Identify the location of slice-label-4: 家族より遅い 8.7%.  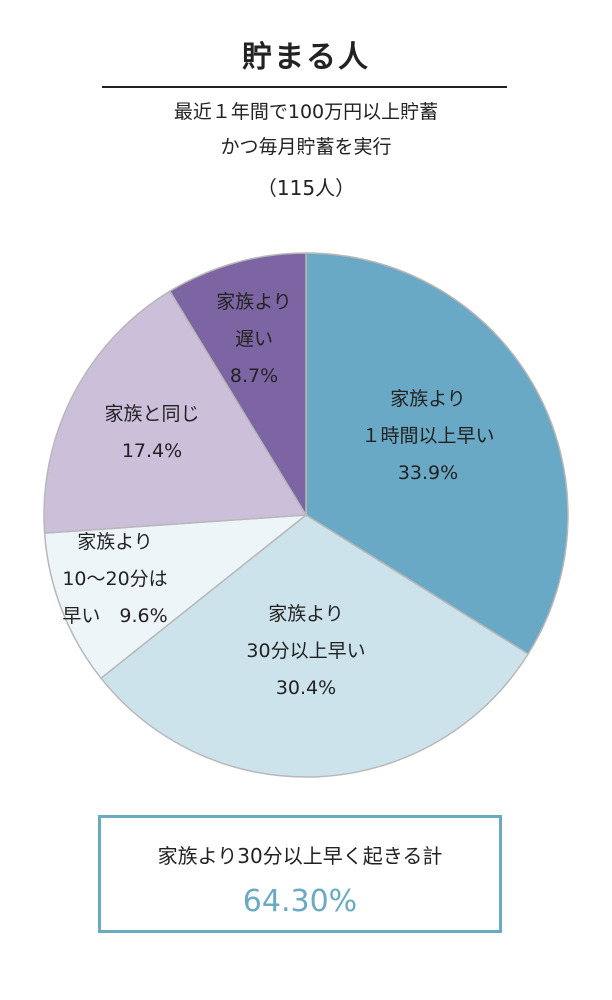
(254, 339).